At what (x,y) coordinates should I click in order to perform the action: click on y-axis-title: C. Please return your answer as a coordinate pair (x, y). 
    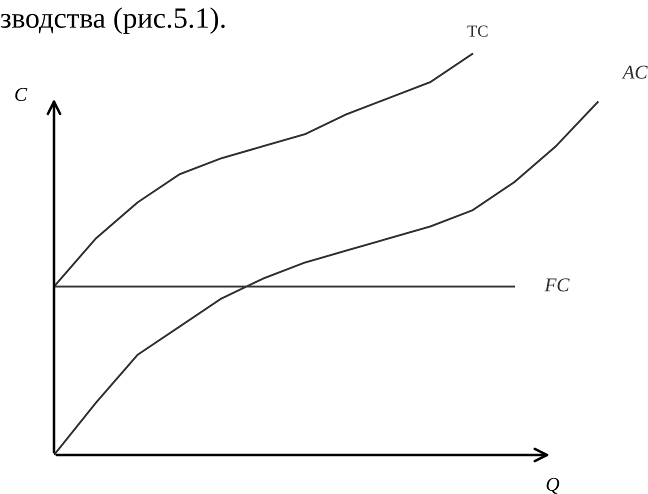
    Looking at the image, I should click on (21, 94).